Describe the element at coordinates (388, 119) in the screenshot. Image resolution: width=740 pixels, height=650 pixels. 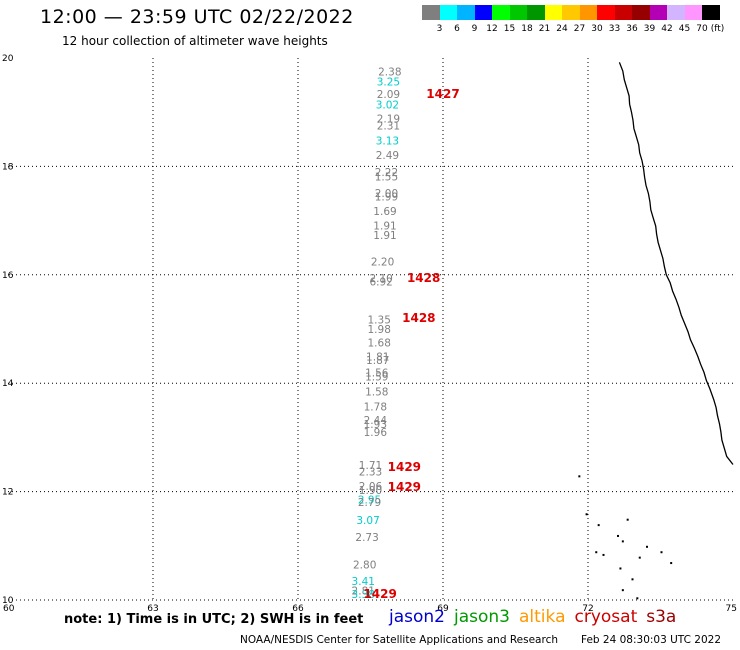
I see `wave-height-label: 2.19` at that location.